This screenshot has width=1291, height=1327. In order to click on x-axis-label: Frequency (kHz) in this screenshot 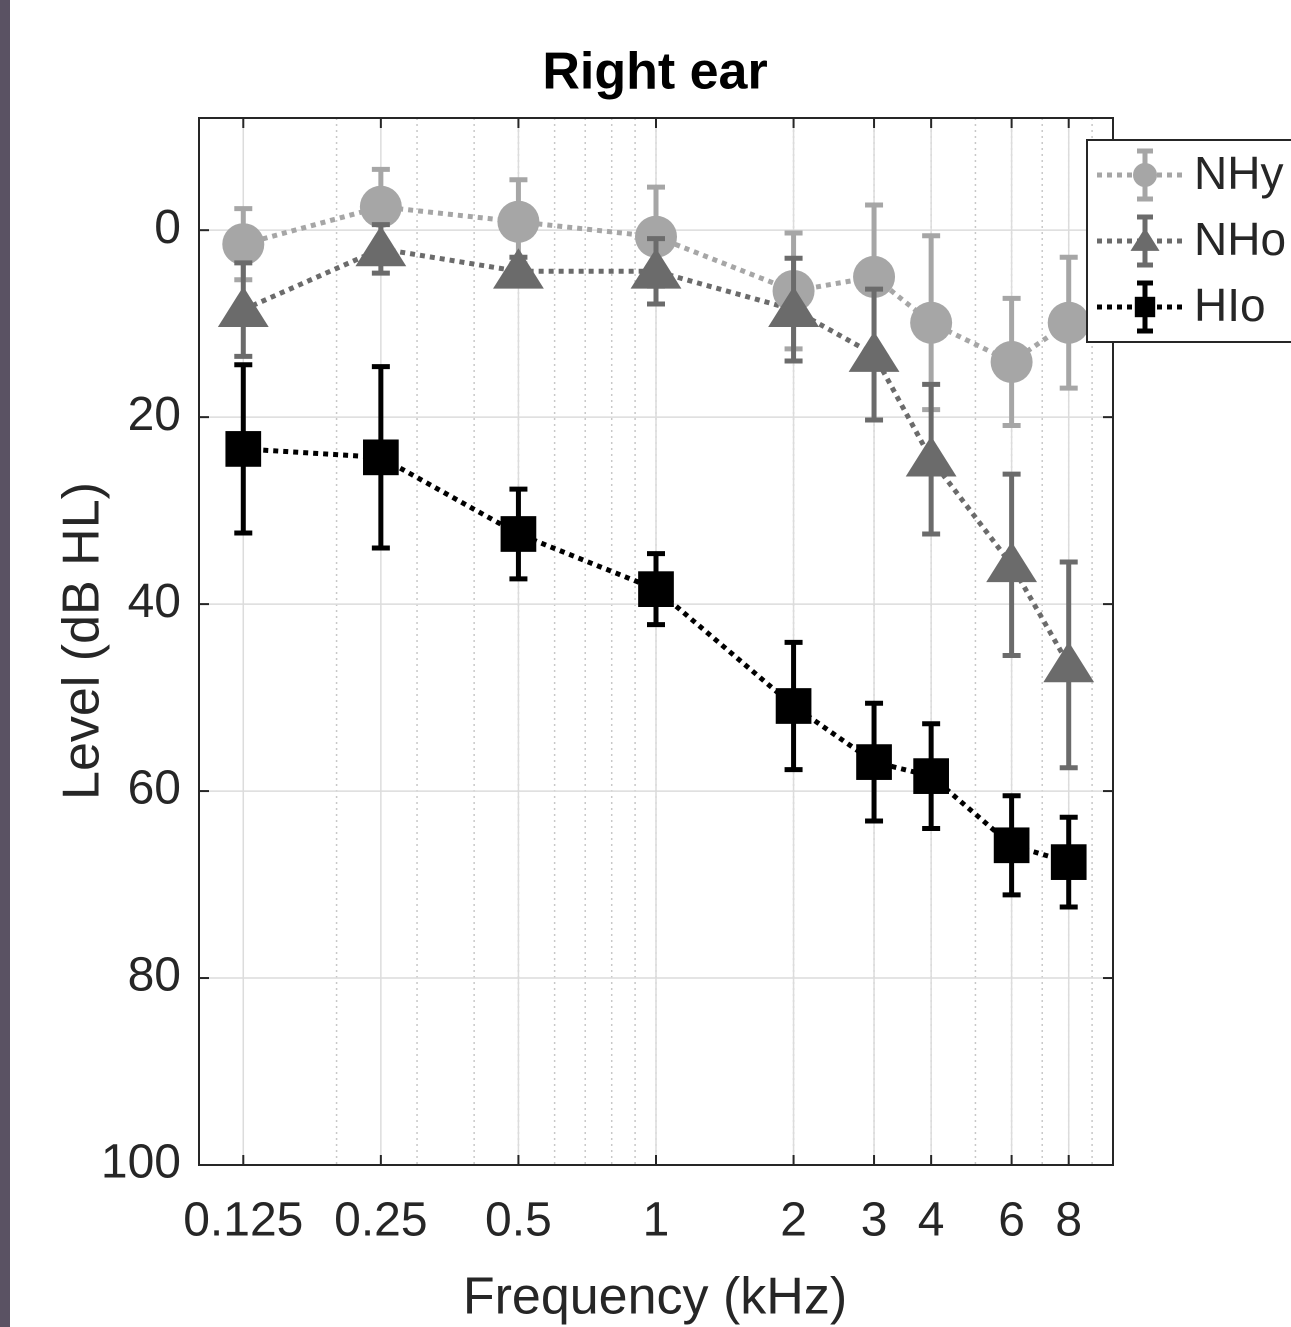, I will do `click(655, 1297)`.